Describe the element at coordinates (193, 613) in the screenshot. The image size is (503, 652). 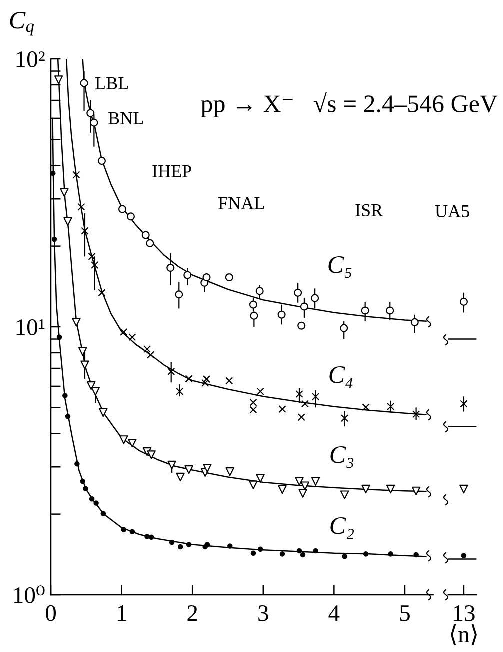
I see `x-tick-label: 2` at that location.